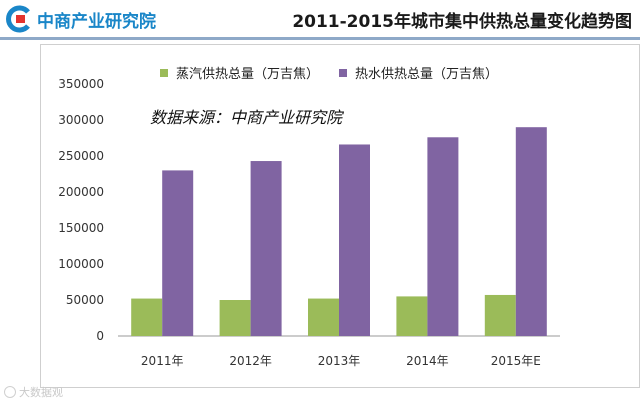 This screenshot has width=640, height=403. I want to click on header: 中商产业研究院 2011-2015年城市集中供热总量变化趋势图, so click(320, 20).